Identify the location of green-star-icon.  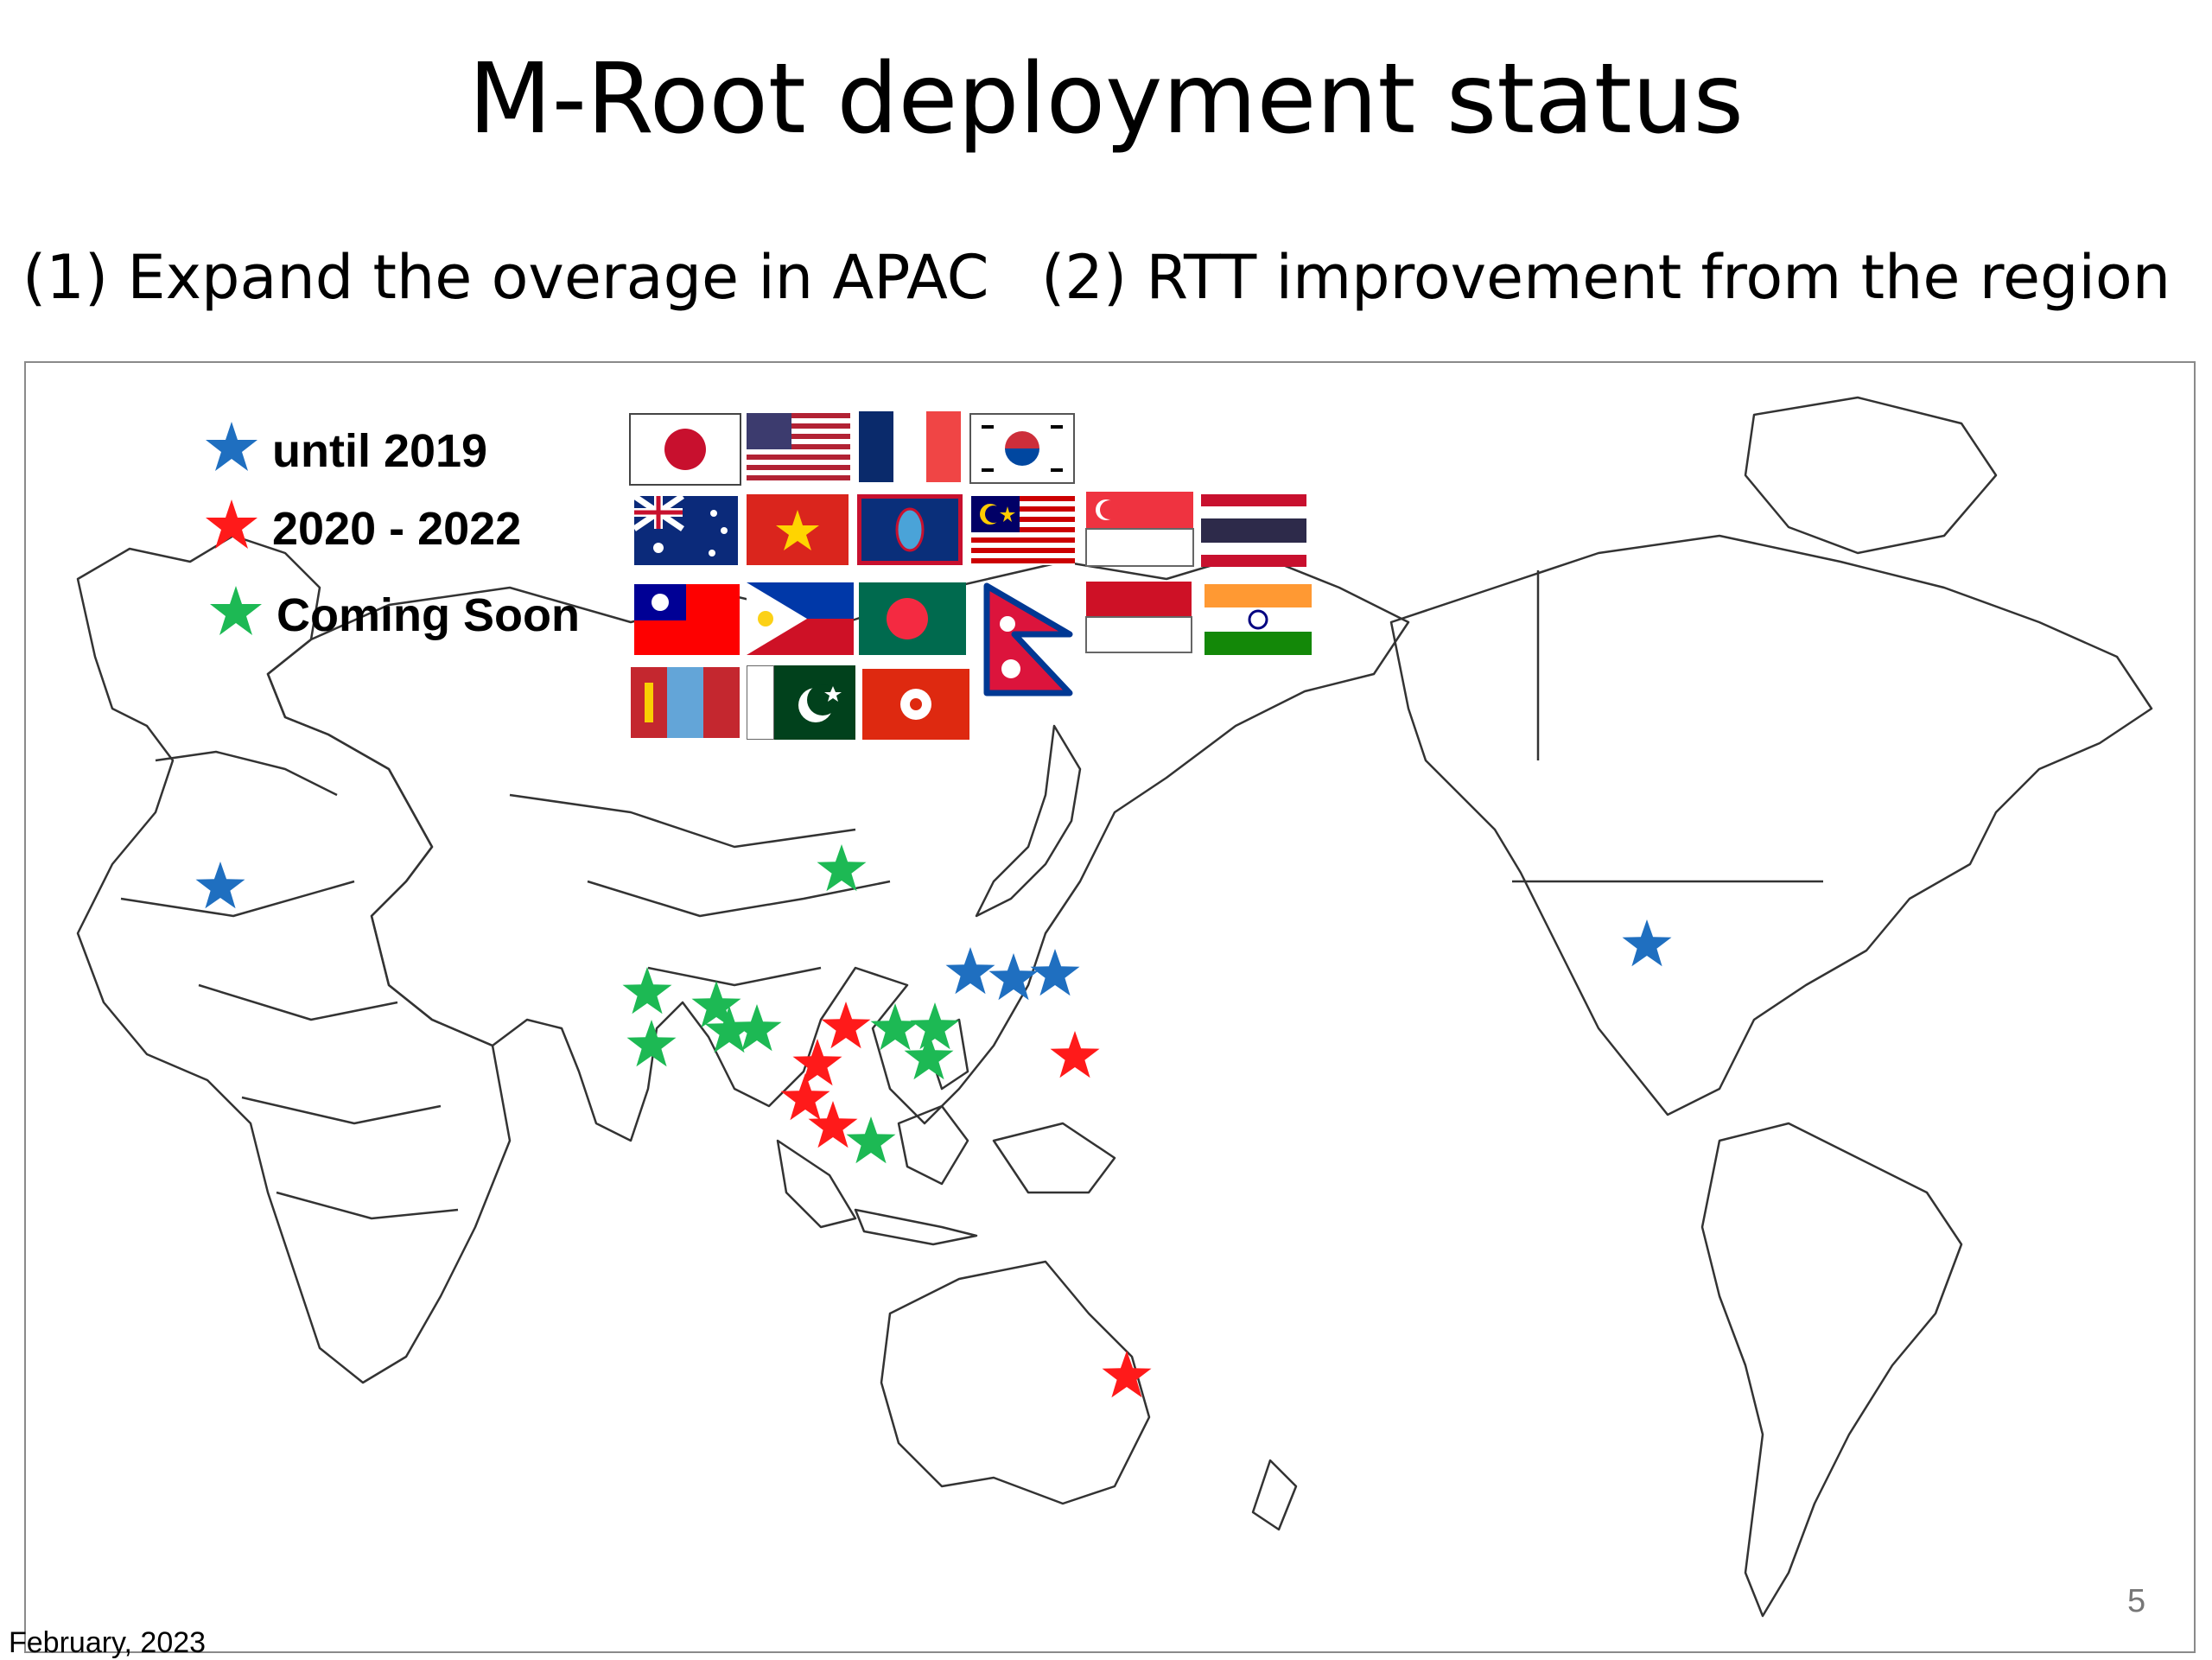
(236, 610).